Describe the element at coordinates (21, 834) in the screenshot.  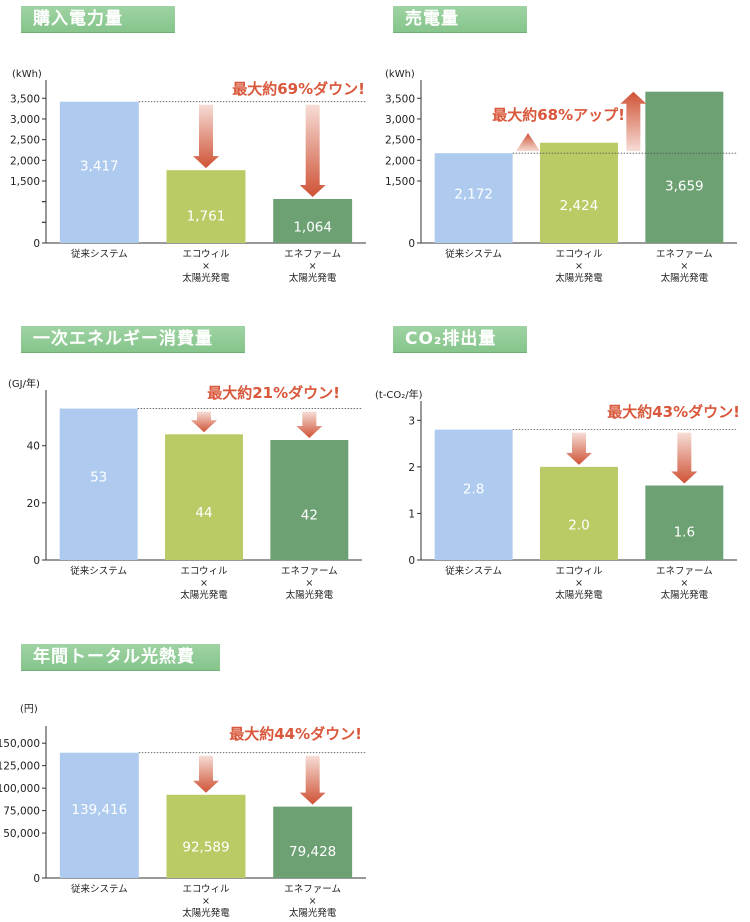
I see `y-tick-label: 50,000` at that location.